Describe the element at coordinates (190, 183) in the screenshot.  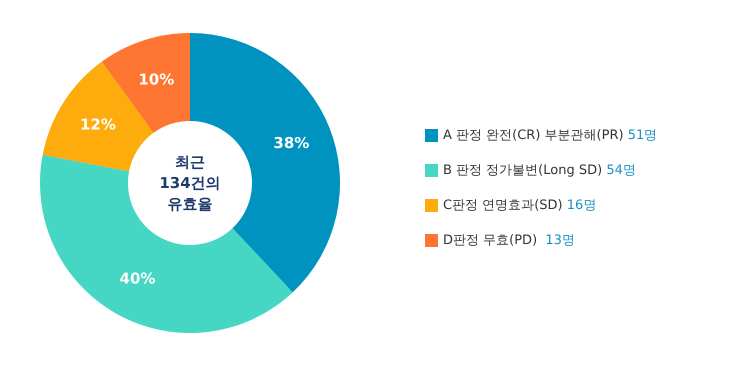
I see `text: 최근 134건의 유효율` at that location.